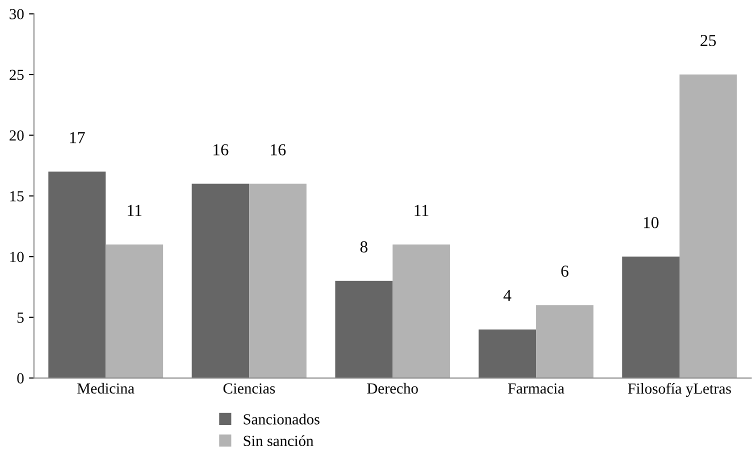 The height and width of the screenshot is (461, 755). Describe the element at coordinates (364, 247) in the screenshot. I see `data-label: 8` at that location.